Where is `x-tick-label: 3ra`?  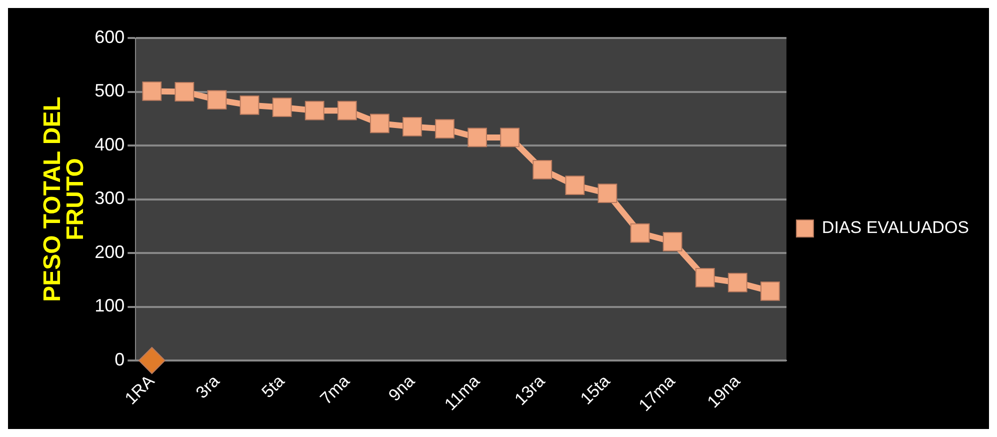
x-tick-label: 3ra is located at coordinates (208, 386).